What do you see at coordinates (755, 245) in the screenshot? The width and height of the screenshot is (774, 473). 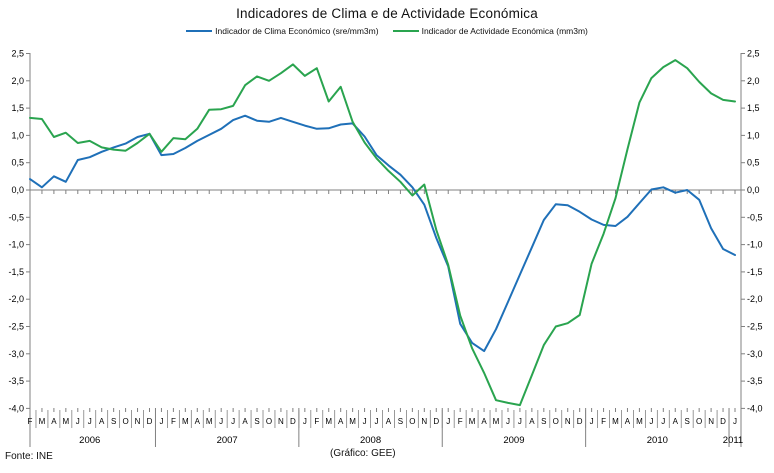 I see `y-tick-label-right: -1,0` at bounding box center [755, 245].